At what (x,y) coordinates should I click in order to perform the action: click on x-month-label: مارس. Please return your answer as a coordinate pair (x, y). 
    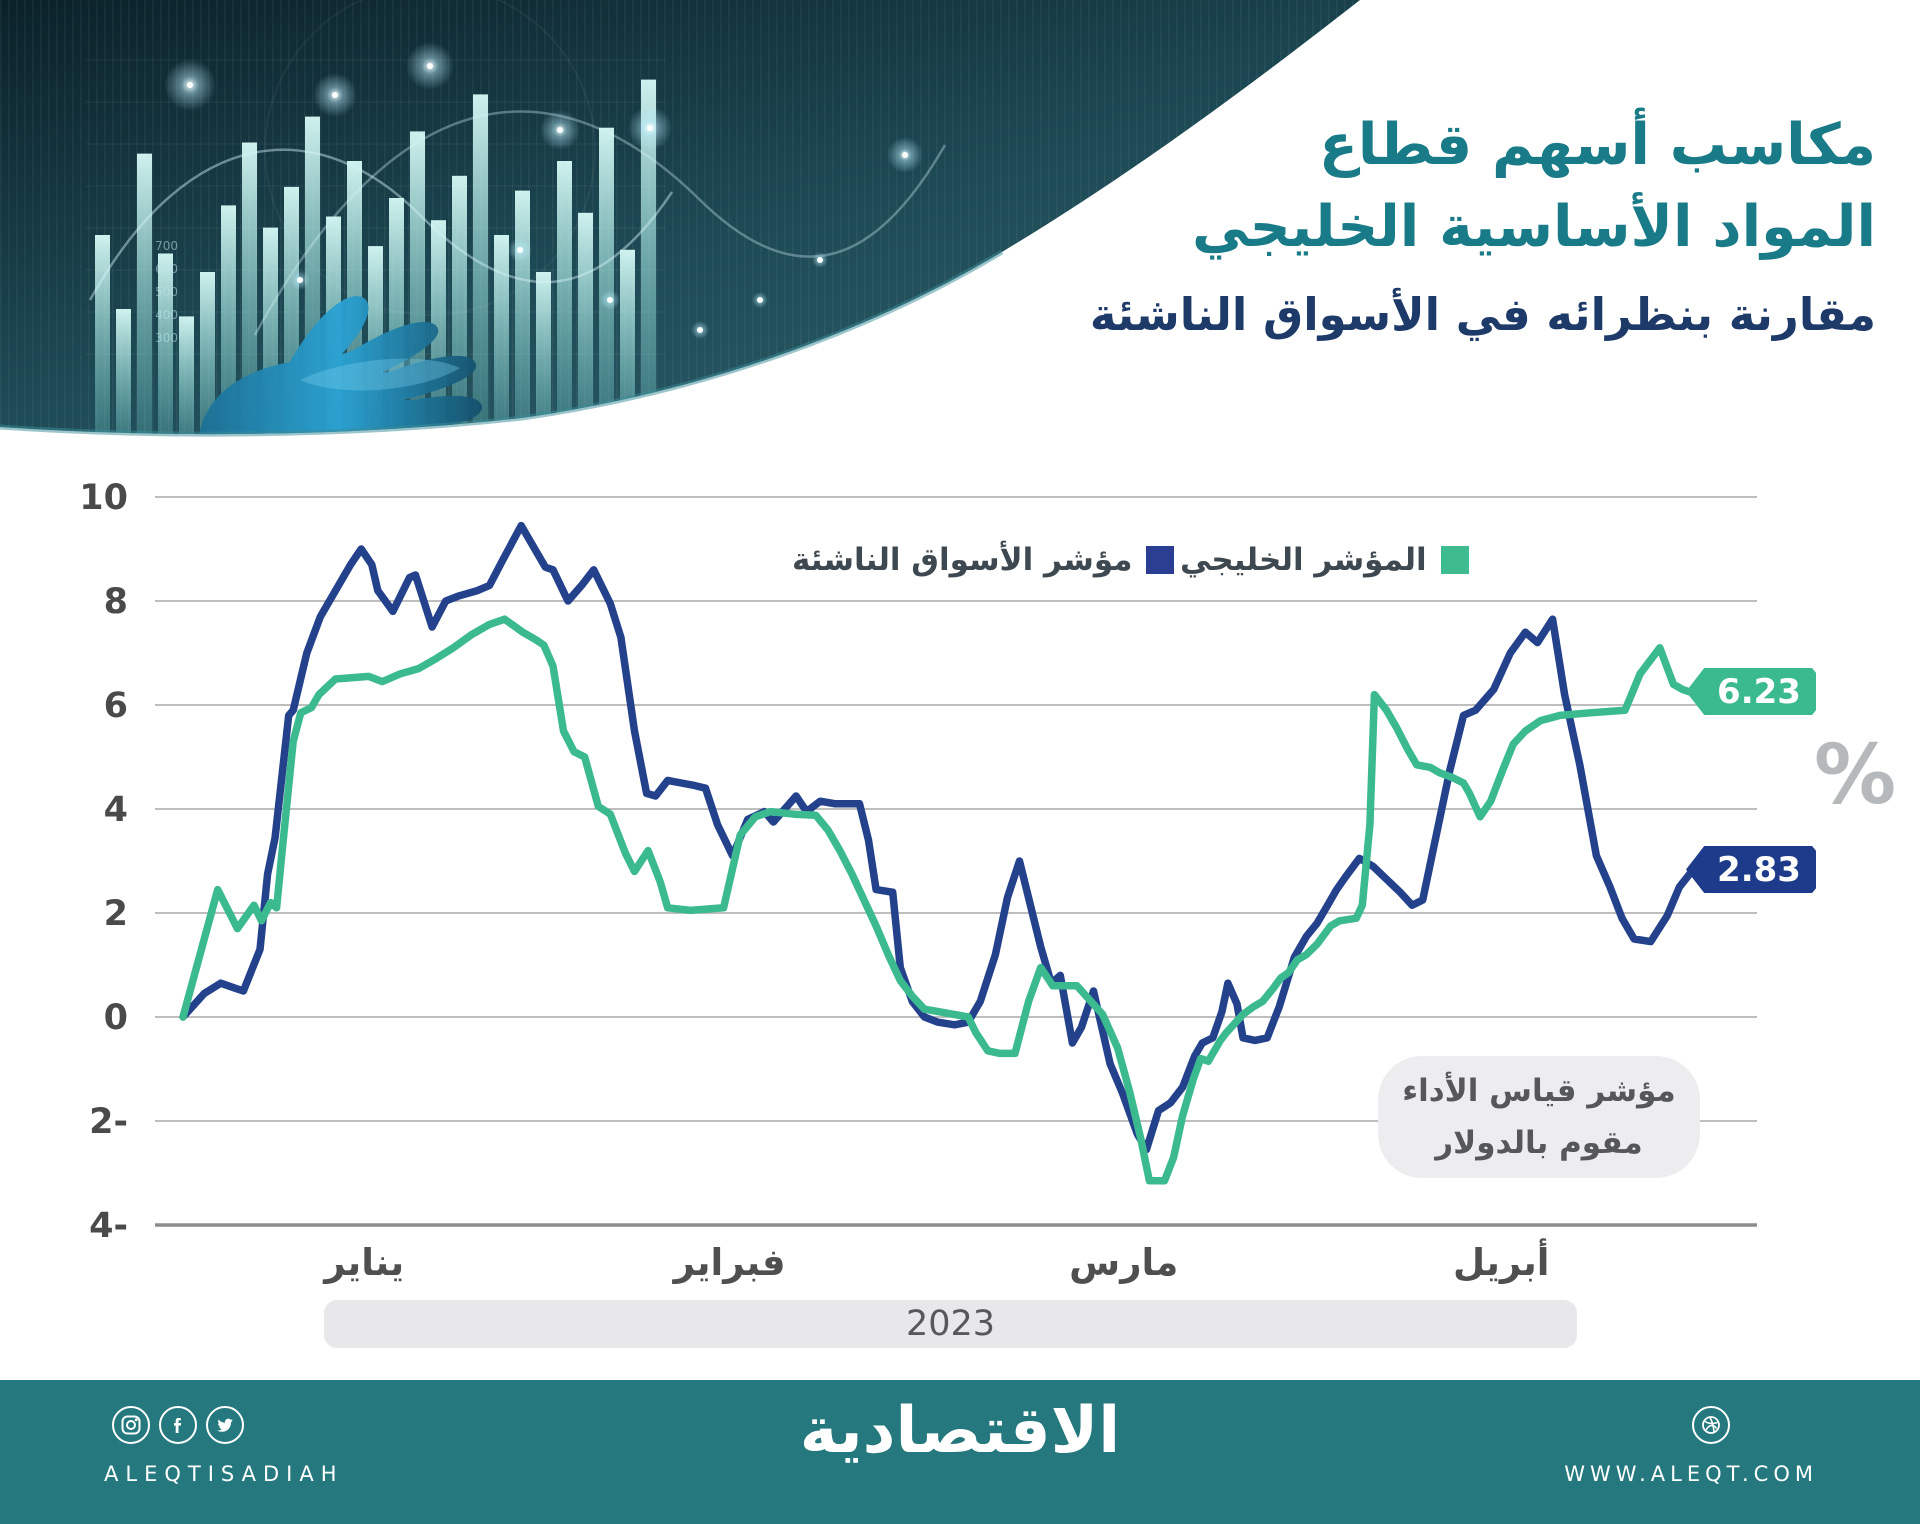
    Looking at the image, I should click on (1123, 1262).